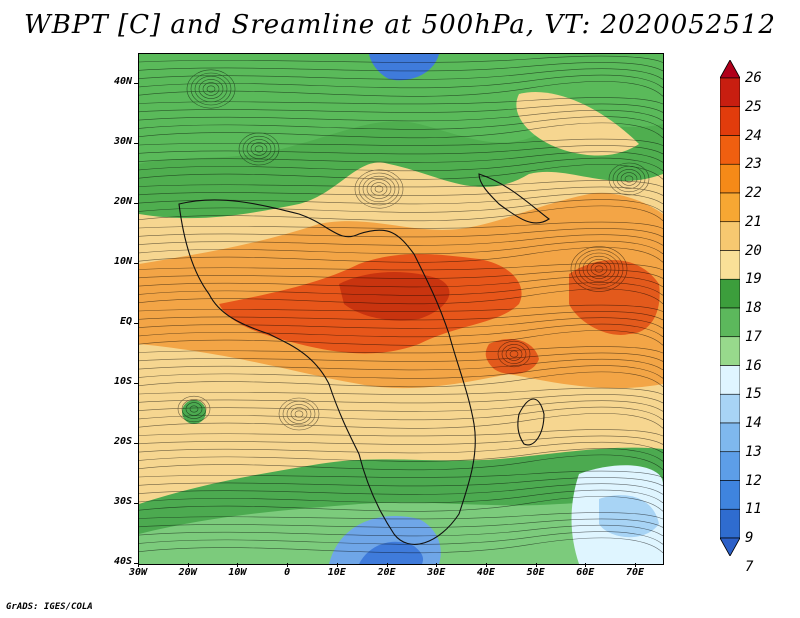 This screenshot has height=618, width=800. Describe the element at coordinates (485, 572) in the screenshot. I see `lon-label: 40E` at that location.